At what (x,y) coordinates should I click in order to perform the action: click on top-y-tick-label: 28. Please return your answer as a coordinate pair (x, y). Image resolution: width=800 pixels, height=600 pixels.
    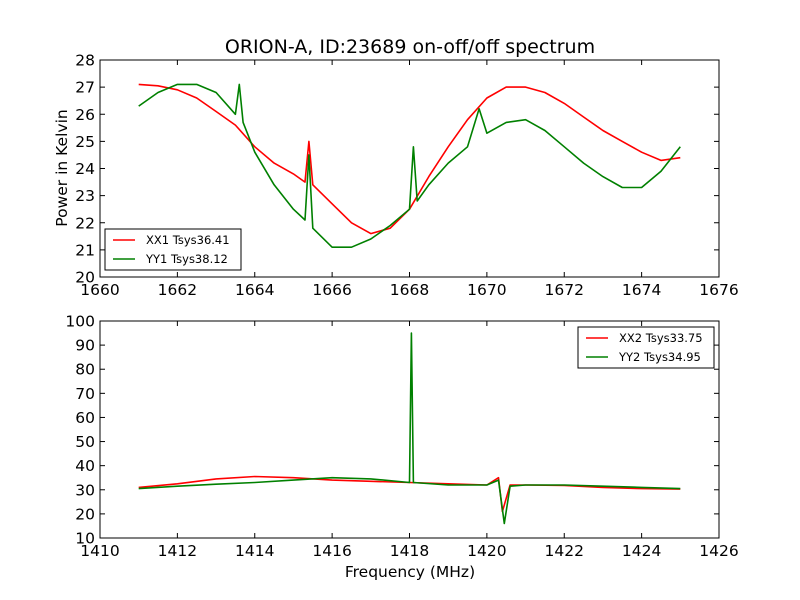
    Looking at the image, I should click on (85, 61).